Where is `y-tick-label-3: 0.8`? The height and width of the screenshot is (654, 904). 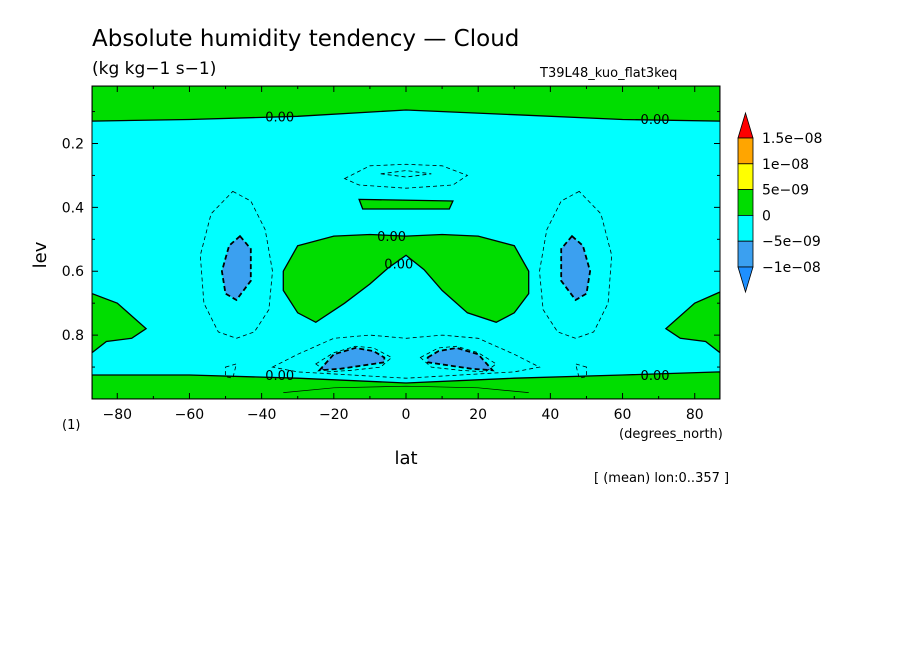 y-tick-label-3: 0.8 is located at coordinates (73, 336).